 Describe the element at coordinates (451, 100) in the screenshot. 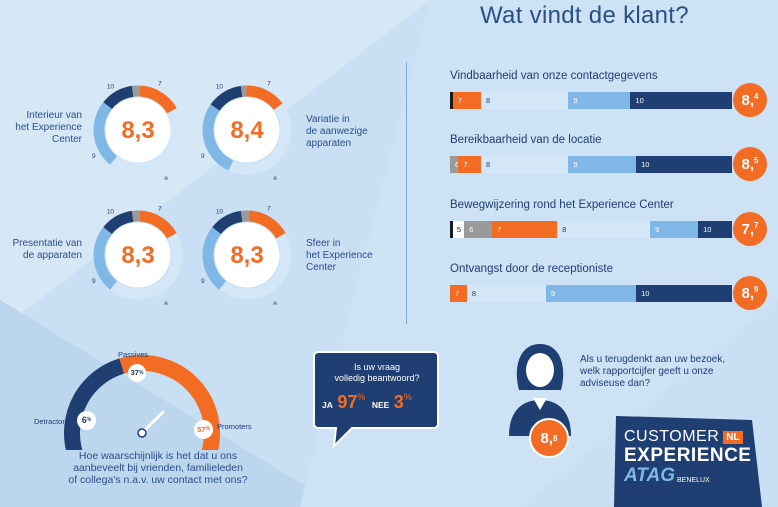

I see `bar-segment-low` at that location.